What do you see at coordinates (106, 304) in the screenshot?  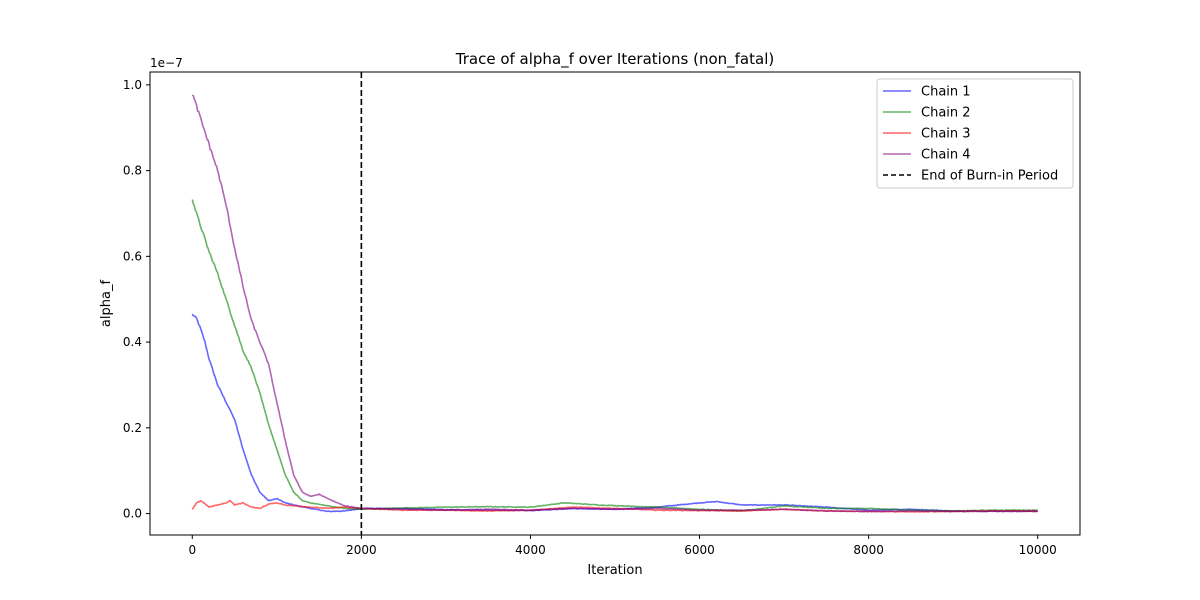 I see `y-axis-label: alpha_f` at bounding box center [106, 304].